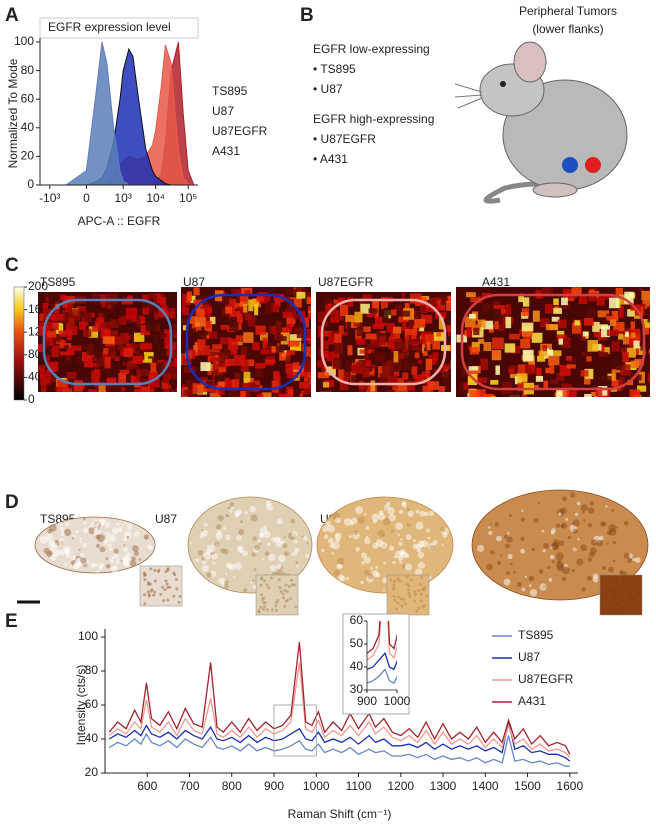  I want to click on y-tick-label: 80, so click(28, 70).